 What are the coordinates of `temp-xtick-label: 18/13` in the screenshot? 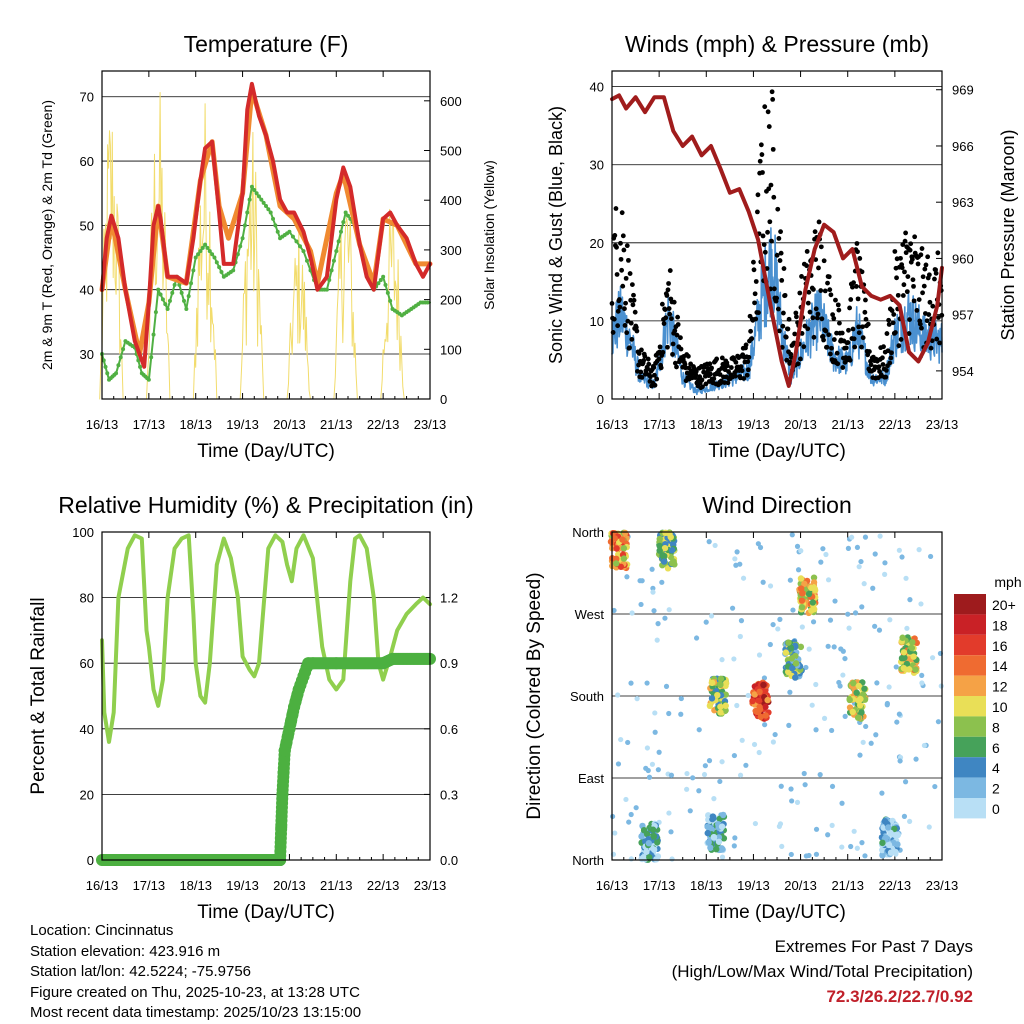 It's located at (195, 424).